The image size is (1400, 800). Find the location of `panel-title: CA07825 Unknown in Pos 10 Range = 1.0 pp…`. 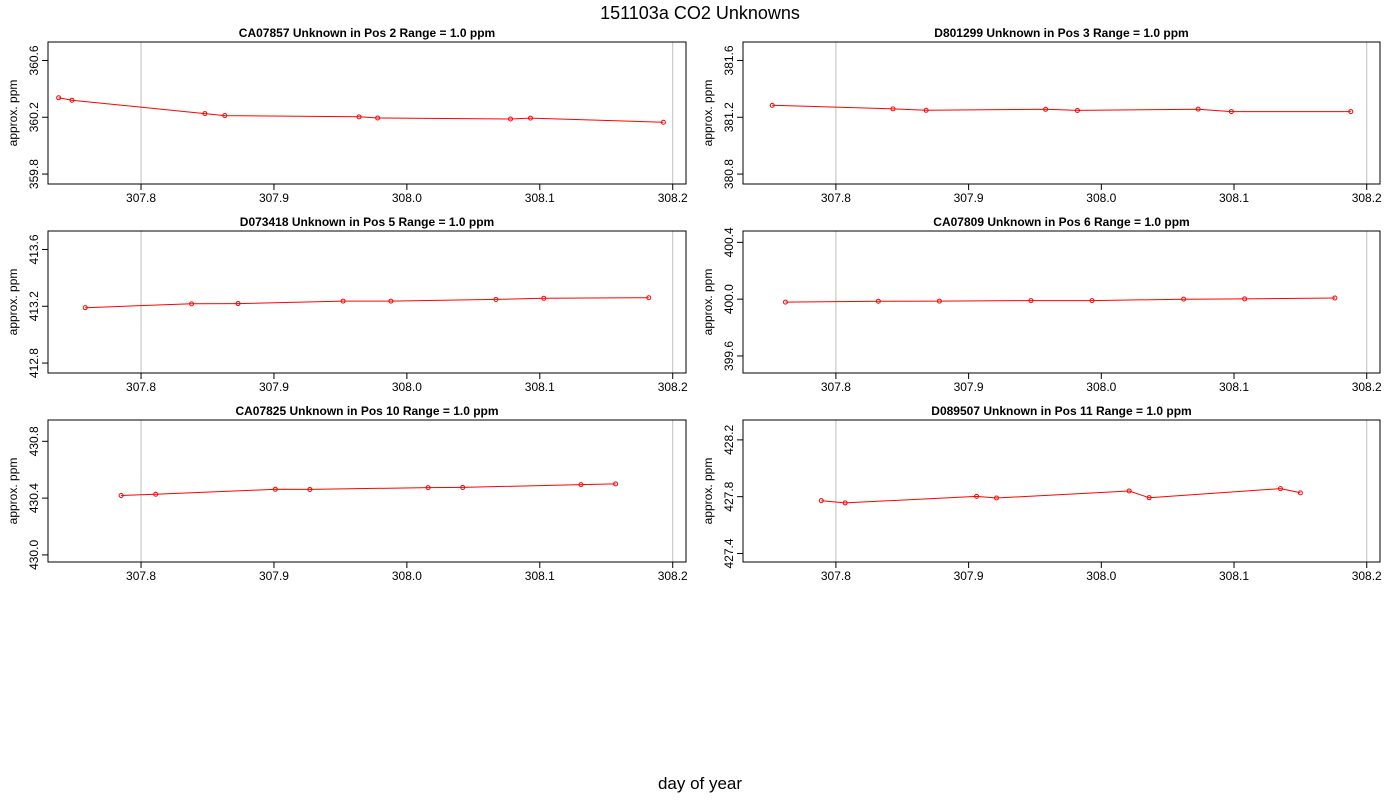

panel-title: CA07825 Unknown in Pos 10 Range = 1.0 pp… is located at coordinates (366, 411).